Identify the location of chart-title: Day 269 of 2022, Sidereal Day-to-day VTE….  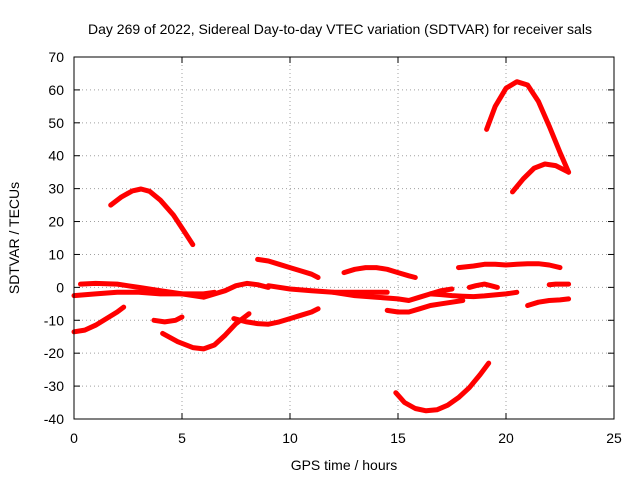
(340, 29).